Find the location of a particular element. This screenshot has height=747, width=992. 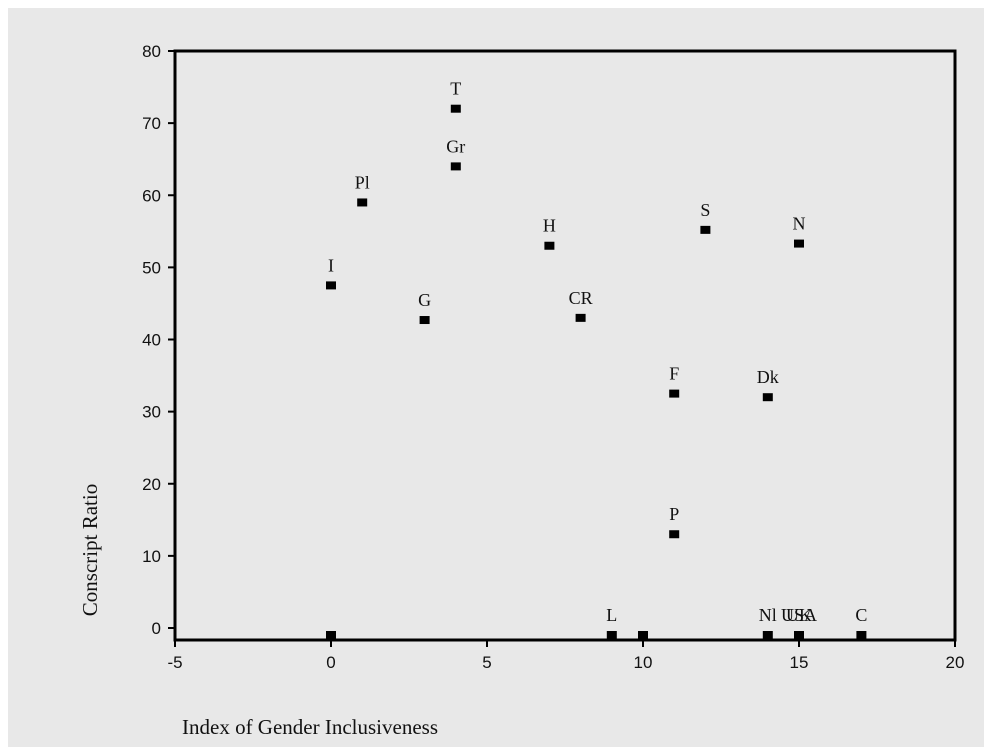

x-tick-label: 5 is located at coordinates (486, 662).